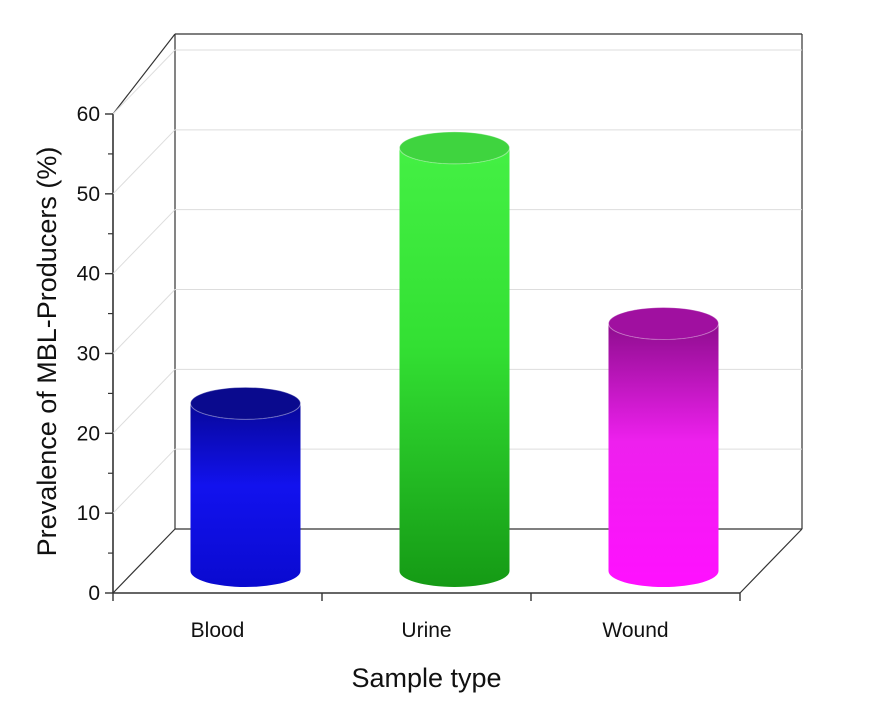 The width and height of the screenshot is (875, 718). What do you see at coordinates (426, 630) in the screenshot?
I see `x-tick-label: Urine` at bounding box center [426, 630].